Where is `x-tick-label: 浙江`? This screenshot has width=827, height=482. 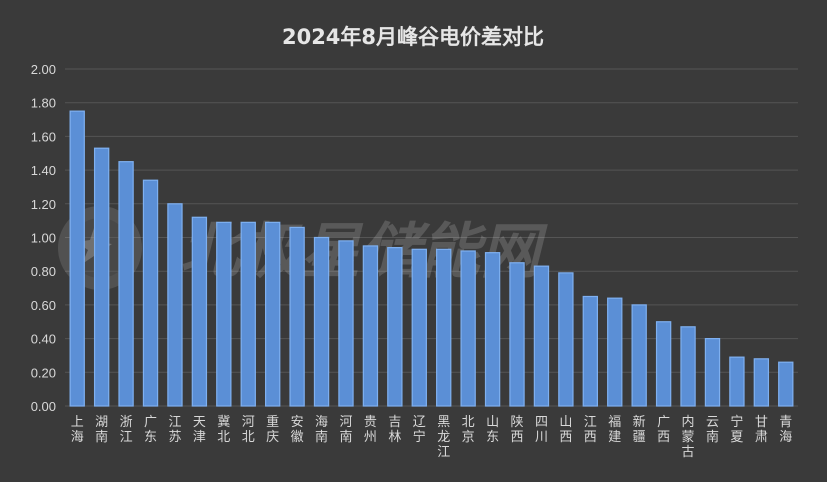
x-tick-label: 浙江 is located at coordinates (126, 430).